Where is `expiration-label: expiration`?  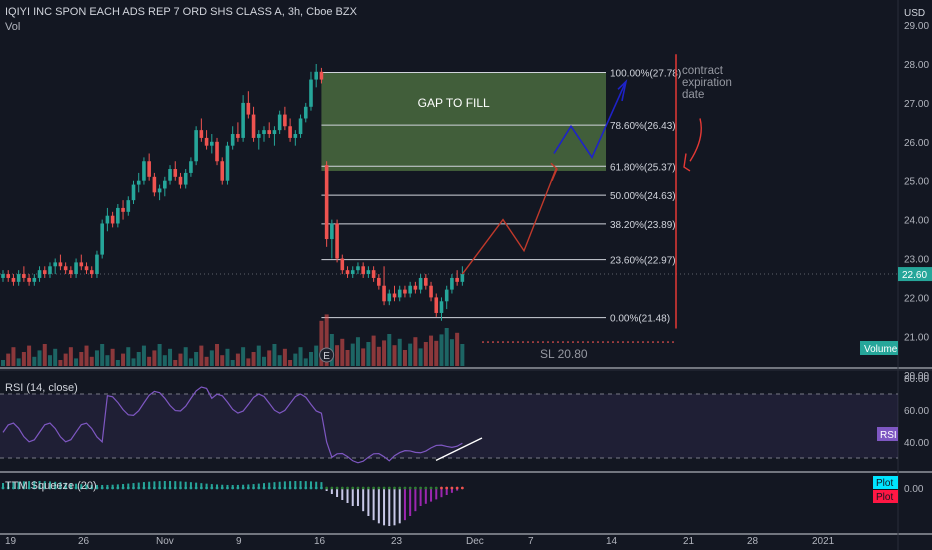
expiration-label: expiration is located at coordinates (707, 83).